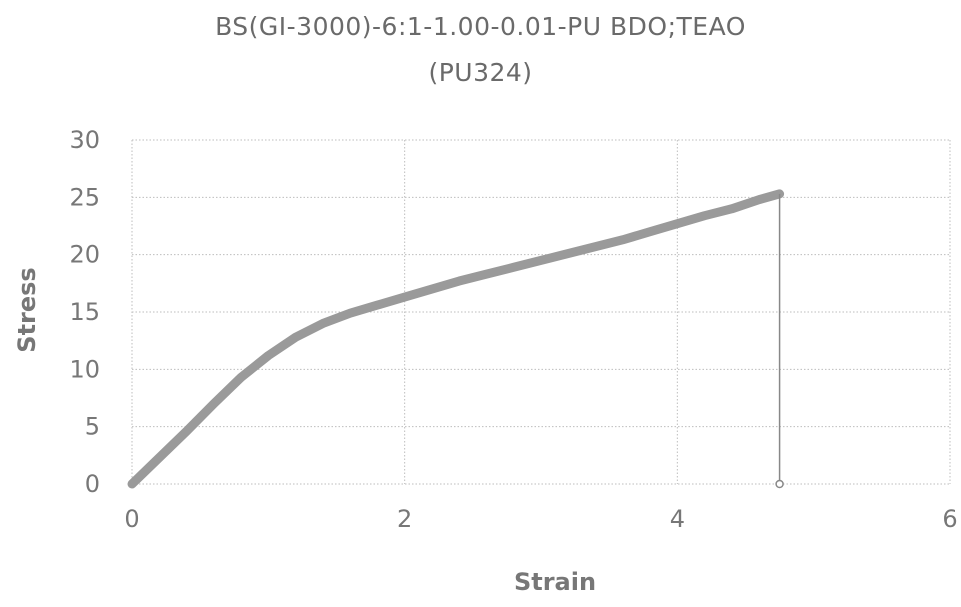 Image resolution: width=961 pixels, height=607 pixels. Describe the element at coordinates (84, 140) in the screenshot. I see `y-tick-label: 30` at that location.